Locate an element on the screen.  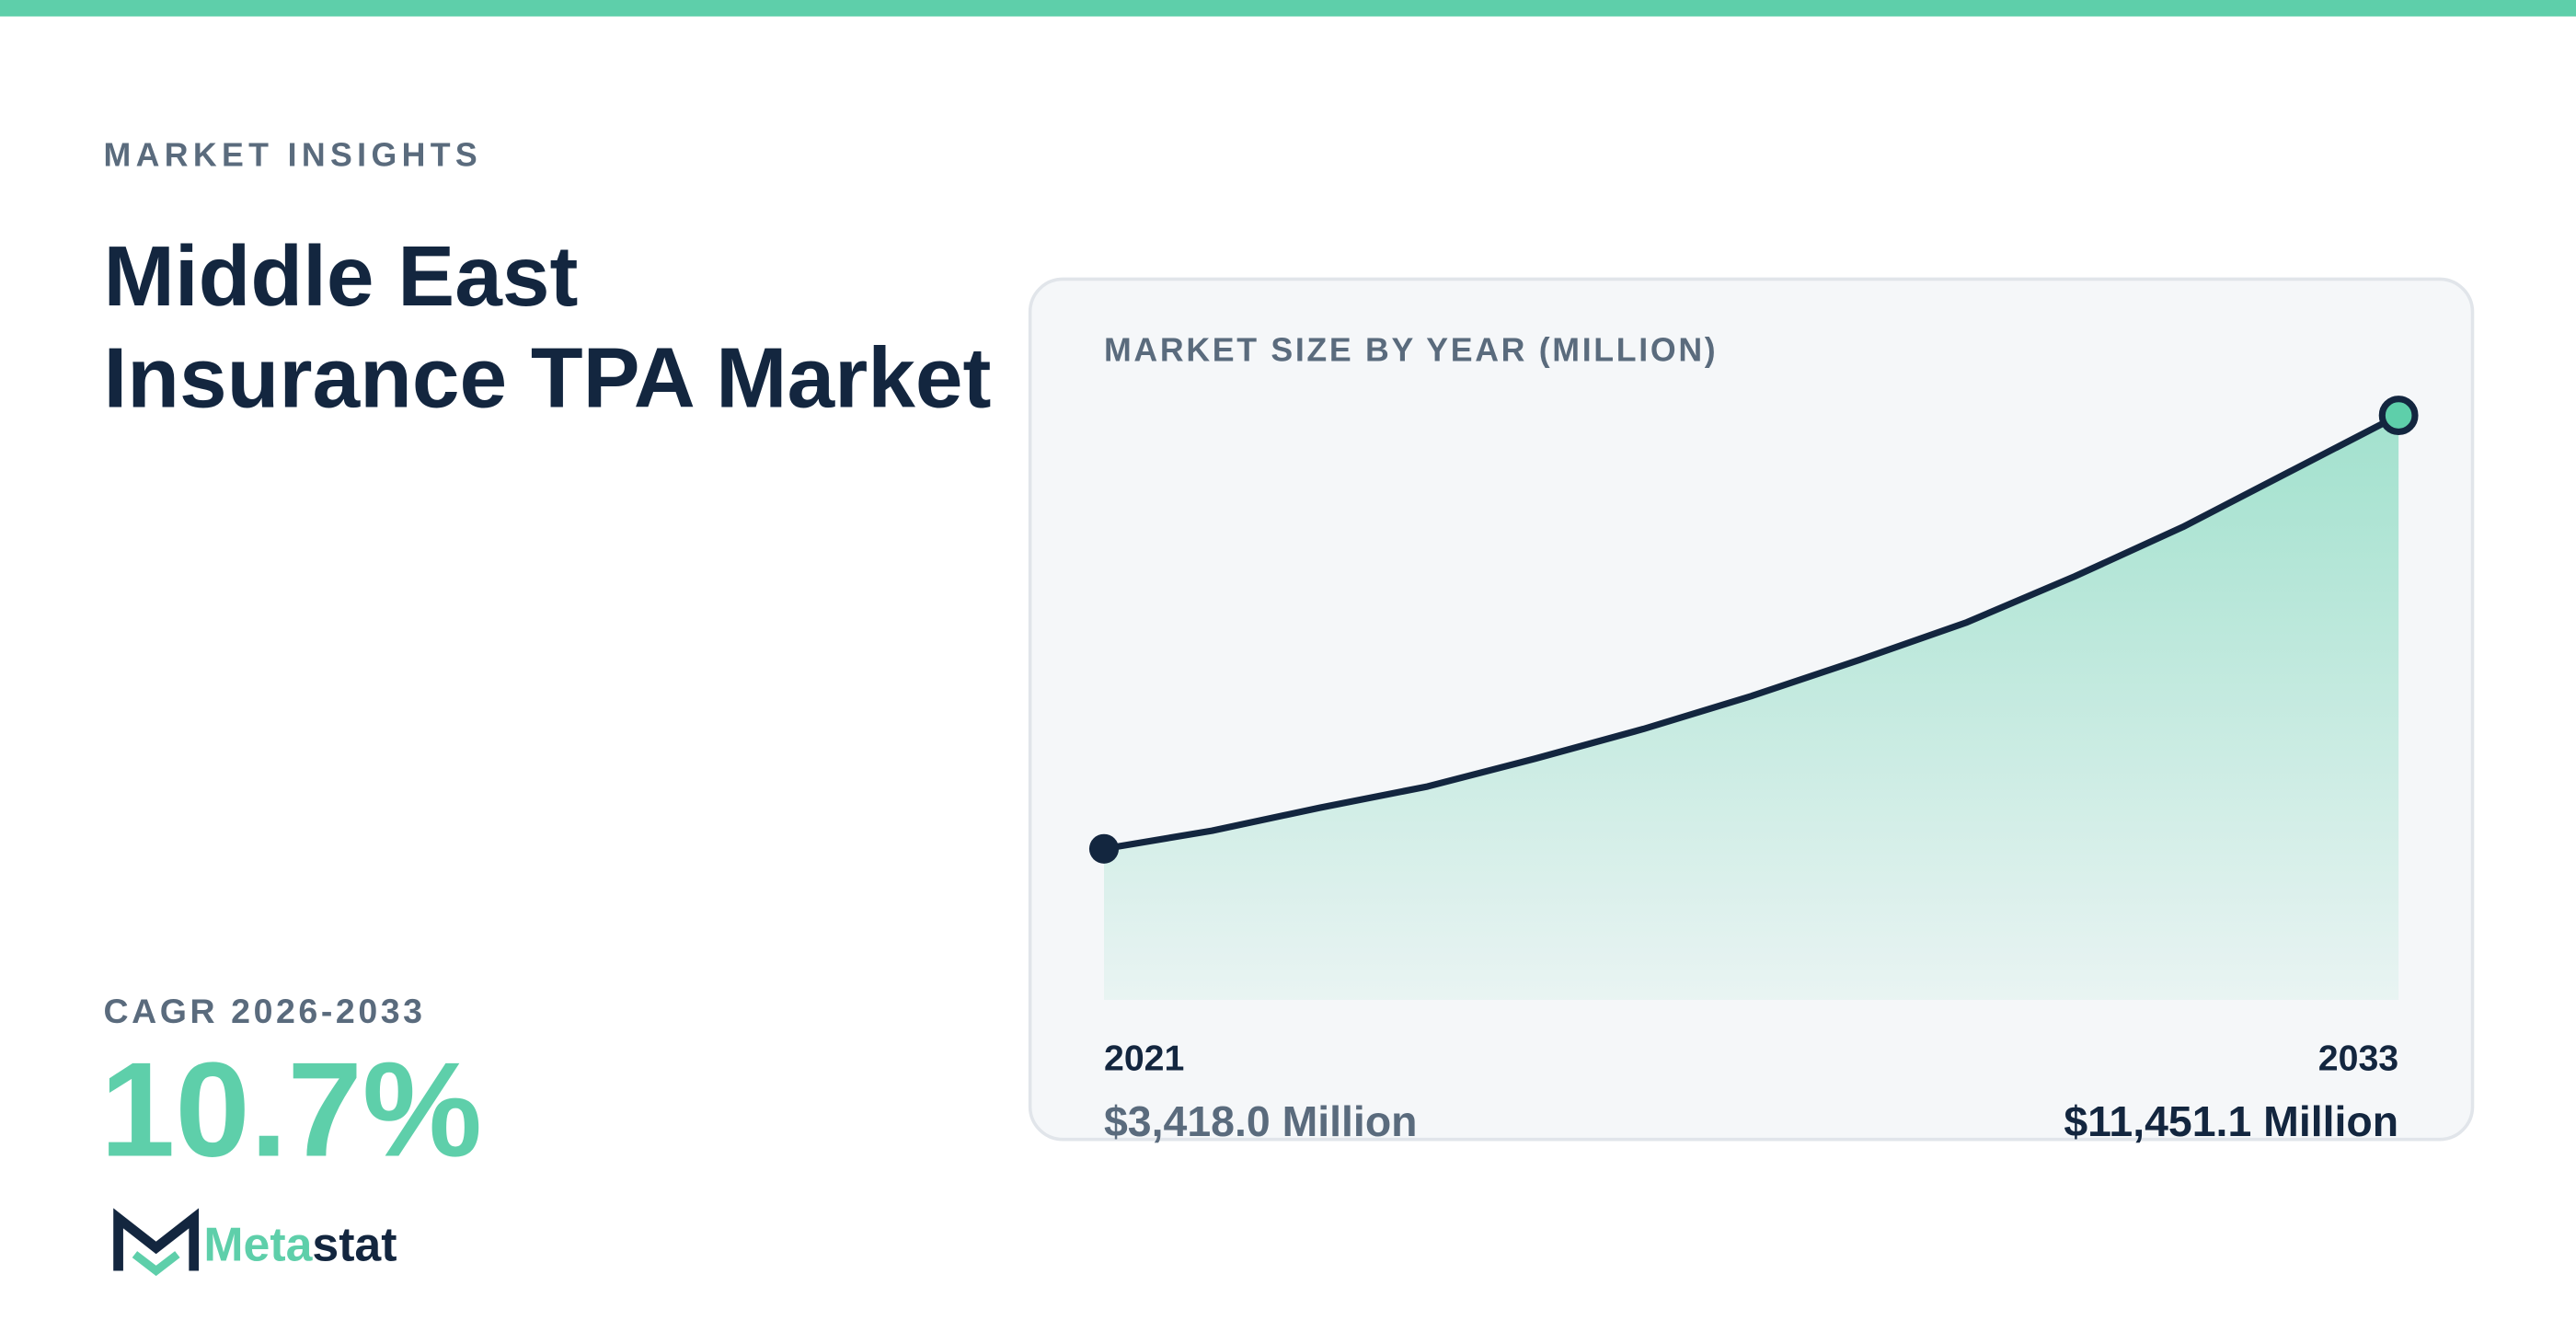
title-line: Middle East is located at coordinates (340, 276).